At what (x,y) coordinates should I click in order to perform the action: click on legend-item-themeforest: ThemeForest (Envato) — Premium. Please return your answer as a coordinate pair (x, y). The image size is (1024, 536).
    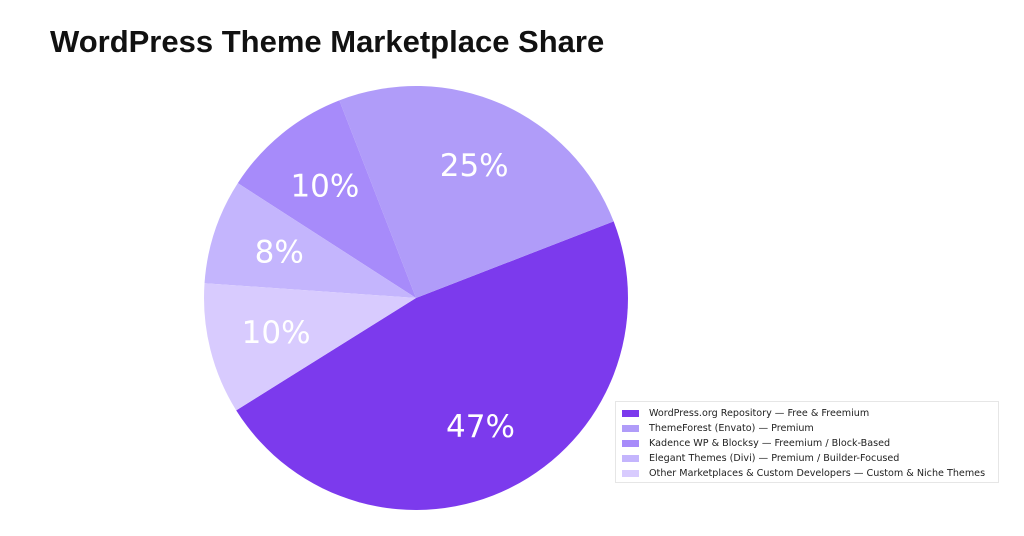
    Looking at the image, I should click on (810, 428).